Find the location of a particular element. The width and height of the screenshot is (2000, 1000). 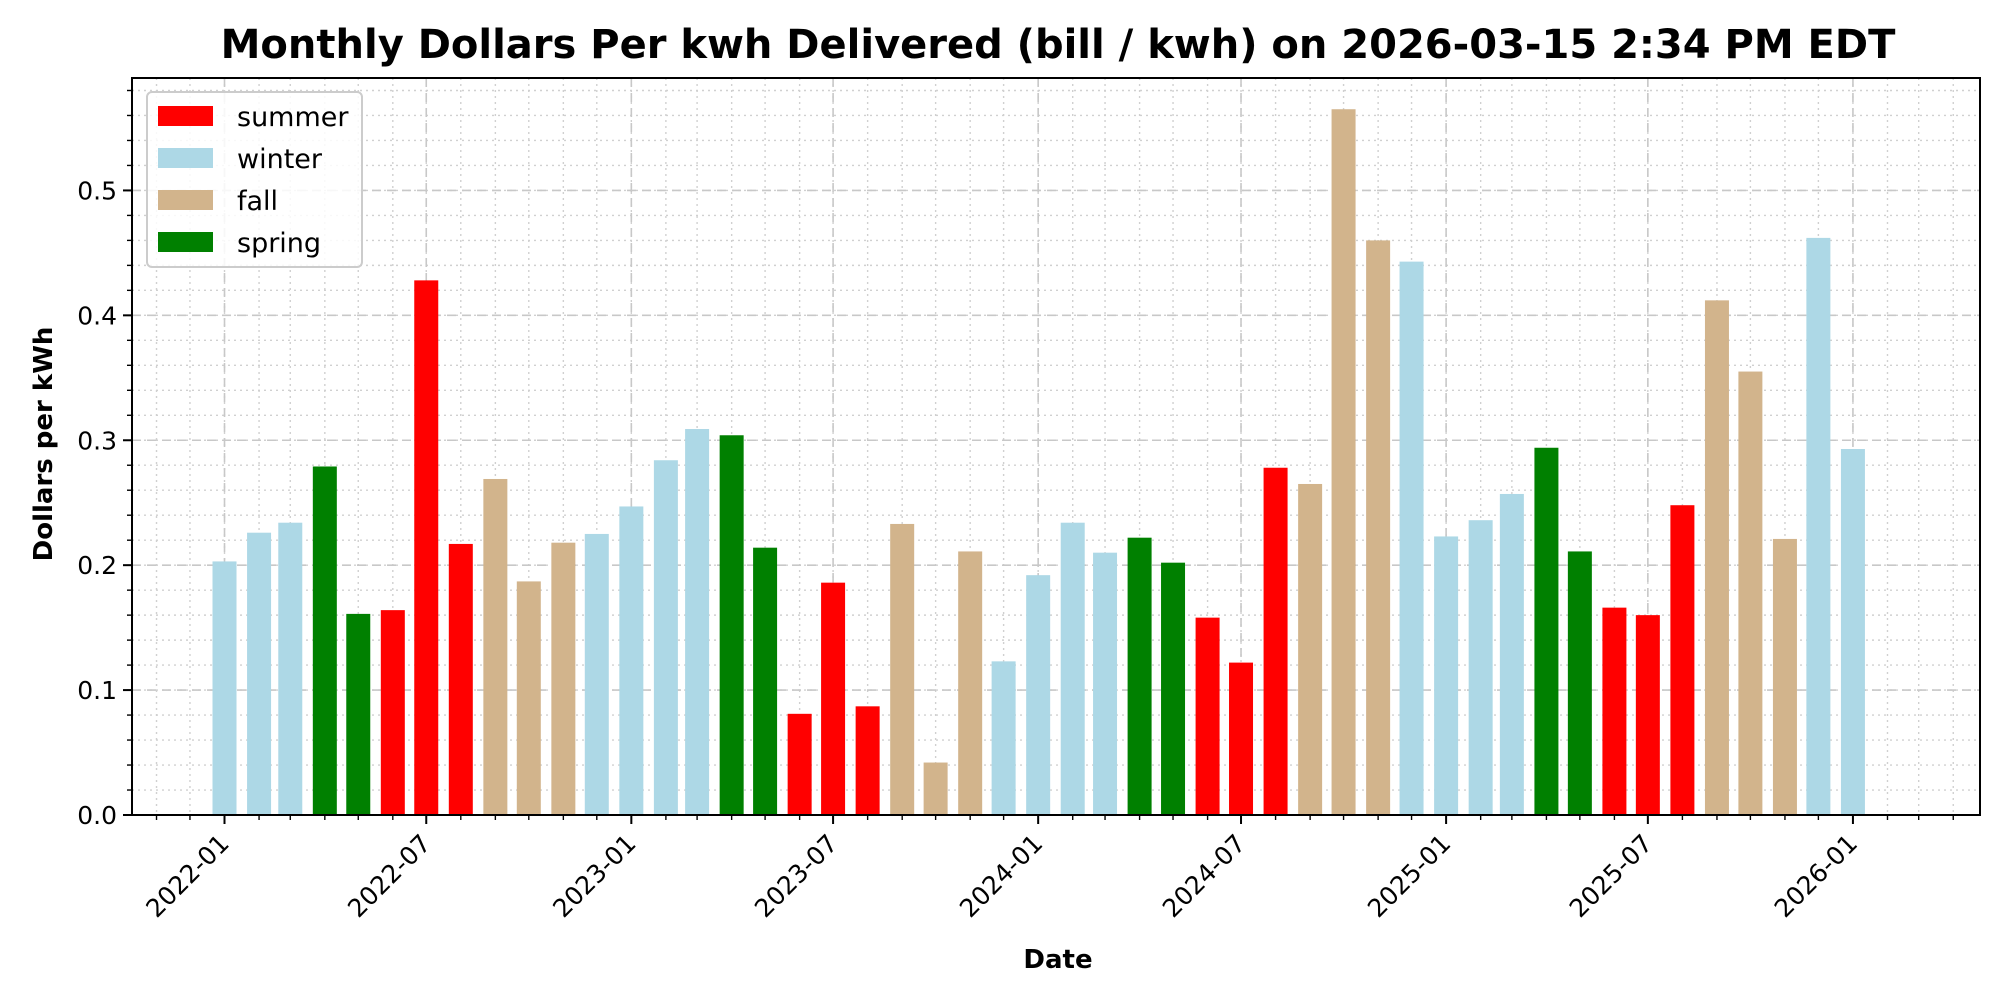

legend-swatch-winter is located at coordinates (185, 158).